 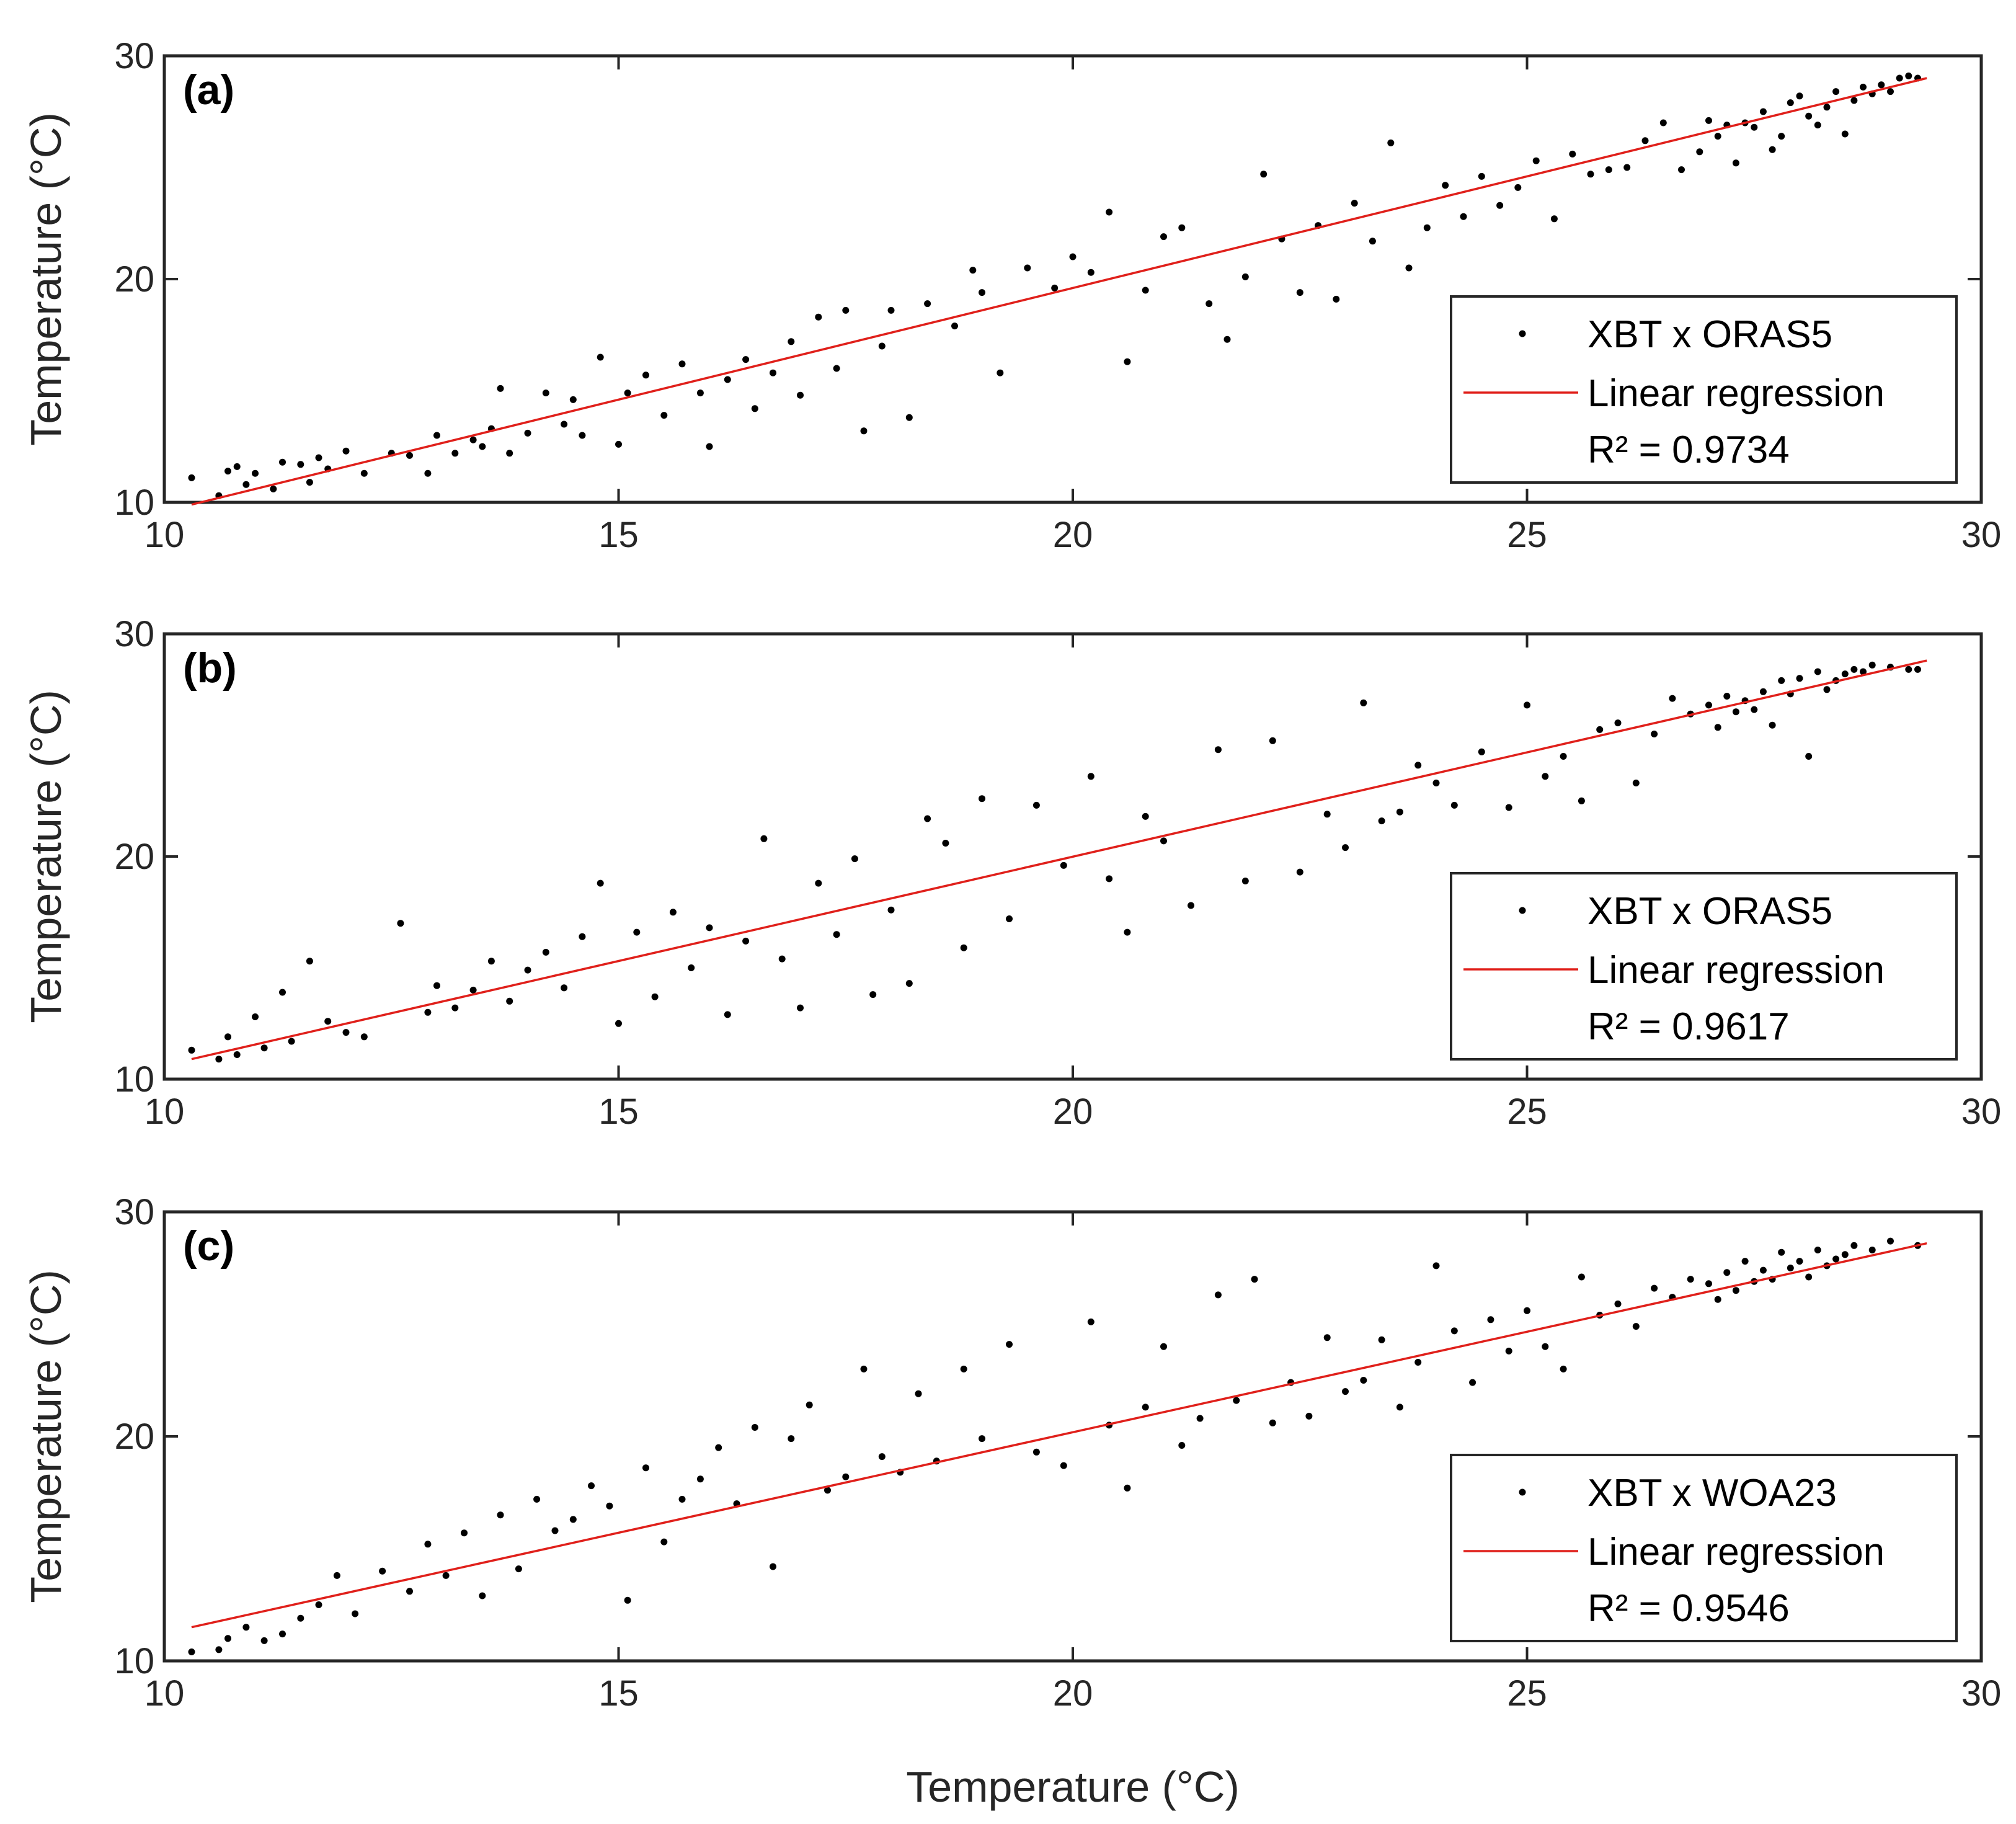 I want to click on legend-point-marker, so click(x=1522, y=1492).